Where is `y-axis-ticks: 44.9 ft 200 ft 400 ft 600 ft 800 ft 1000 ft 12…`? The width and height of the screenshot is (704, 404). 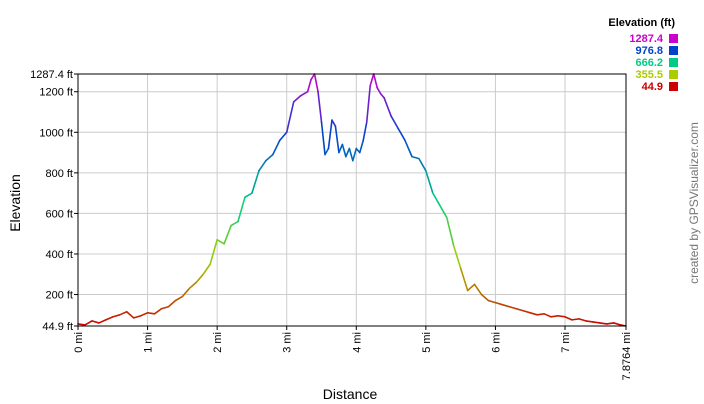
y-axis-ticks: 44.9 ft 200 ft 400 ft 600 ft 800 ft 1000 ft 12… is located at coordinates (54, 201).